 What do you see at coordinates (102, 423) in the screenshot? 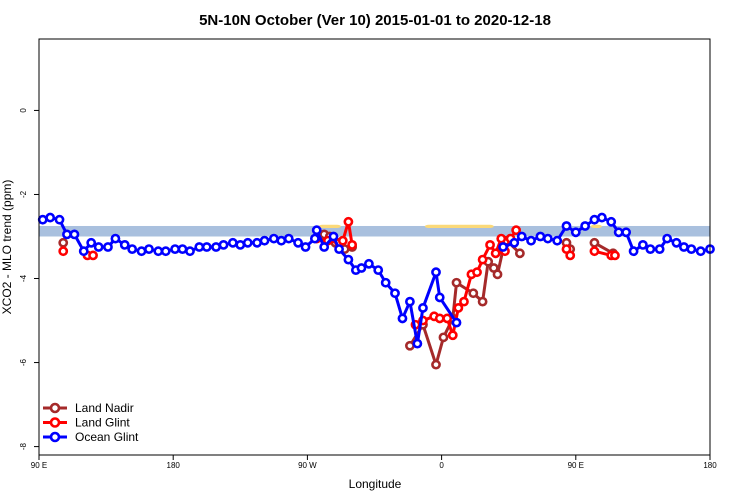
I see `legend-label: Land Glint` at bounding box center [102, 423].